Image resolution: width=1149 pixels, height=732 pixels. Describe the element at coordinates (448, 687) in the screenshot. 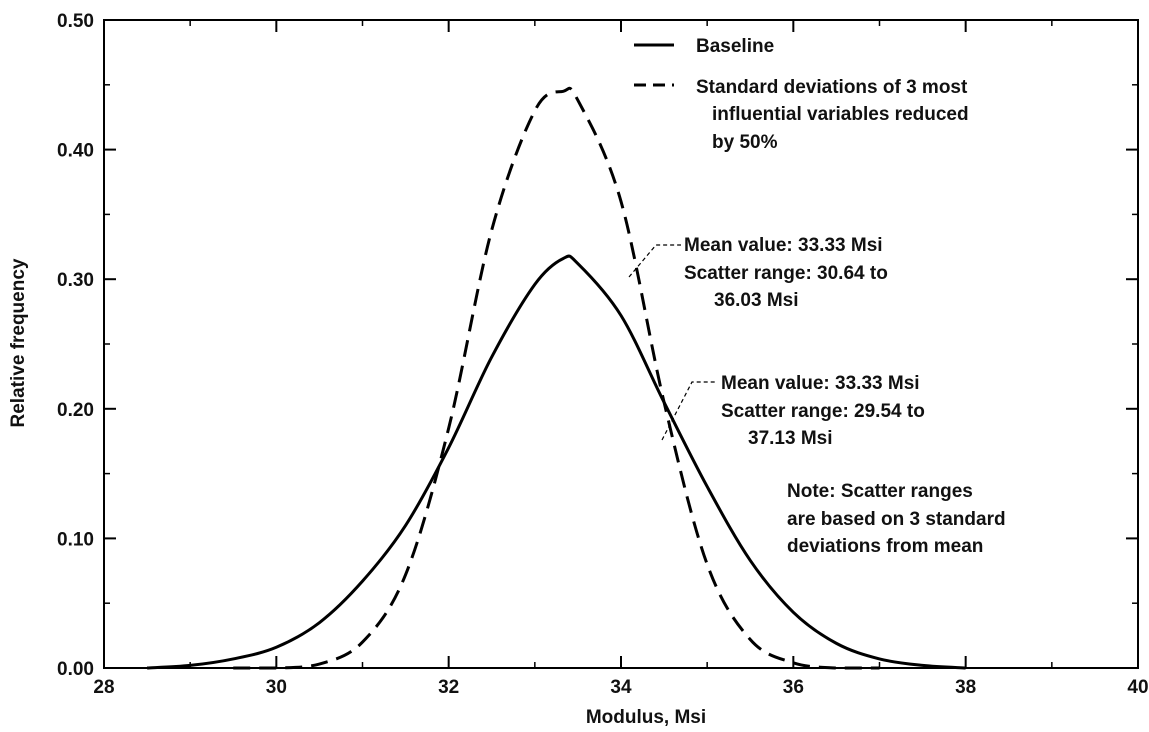

I see `x-tick-label: 32` at that location.